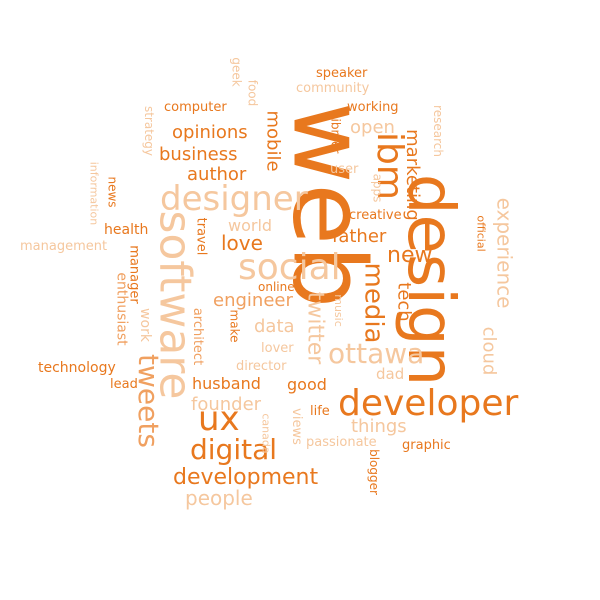 The height and width of the screenshot is (600, 600). What do you see at coordinates (219, 498) in the screenshot?
I see `word-people: people` at bounding box center [219, 498].